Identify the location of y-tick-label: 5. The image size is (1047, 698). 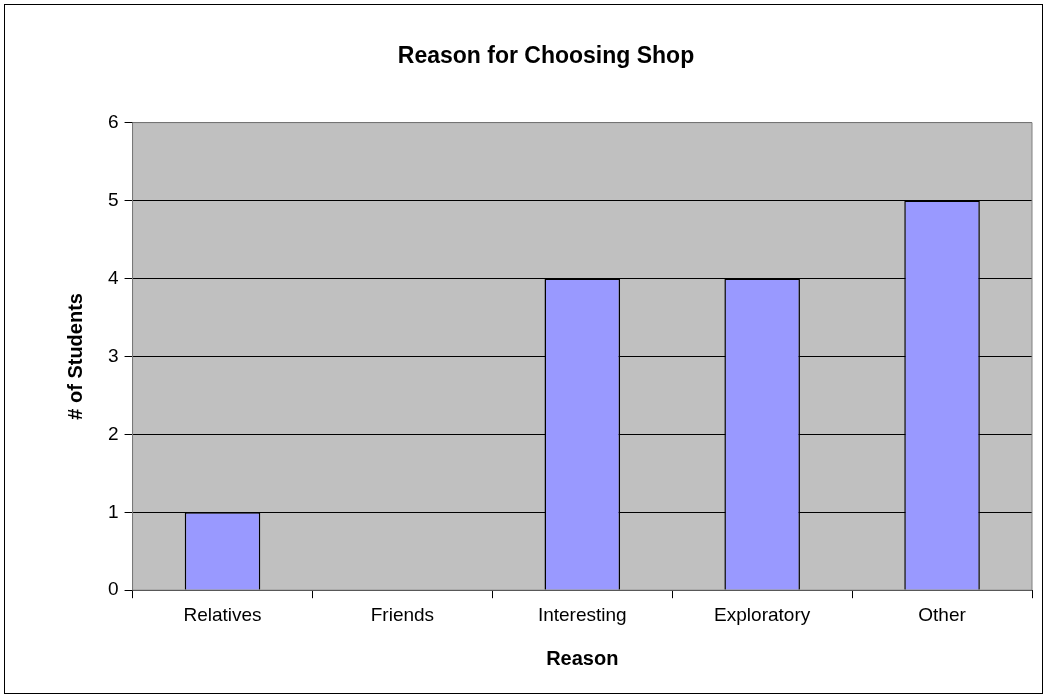
(113, 199).